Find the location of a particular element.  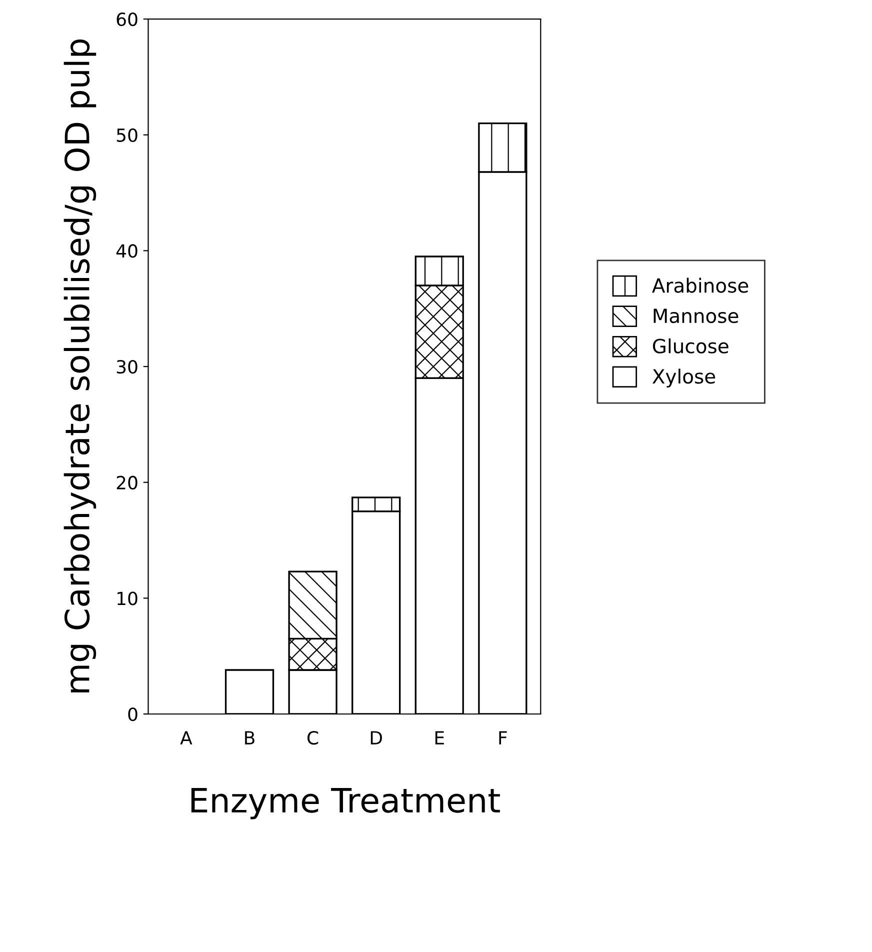

x-tick-label: D is located at coordinates (376, 737).